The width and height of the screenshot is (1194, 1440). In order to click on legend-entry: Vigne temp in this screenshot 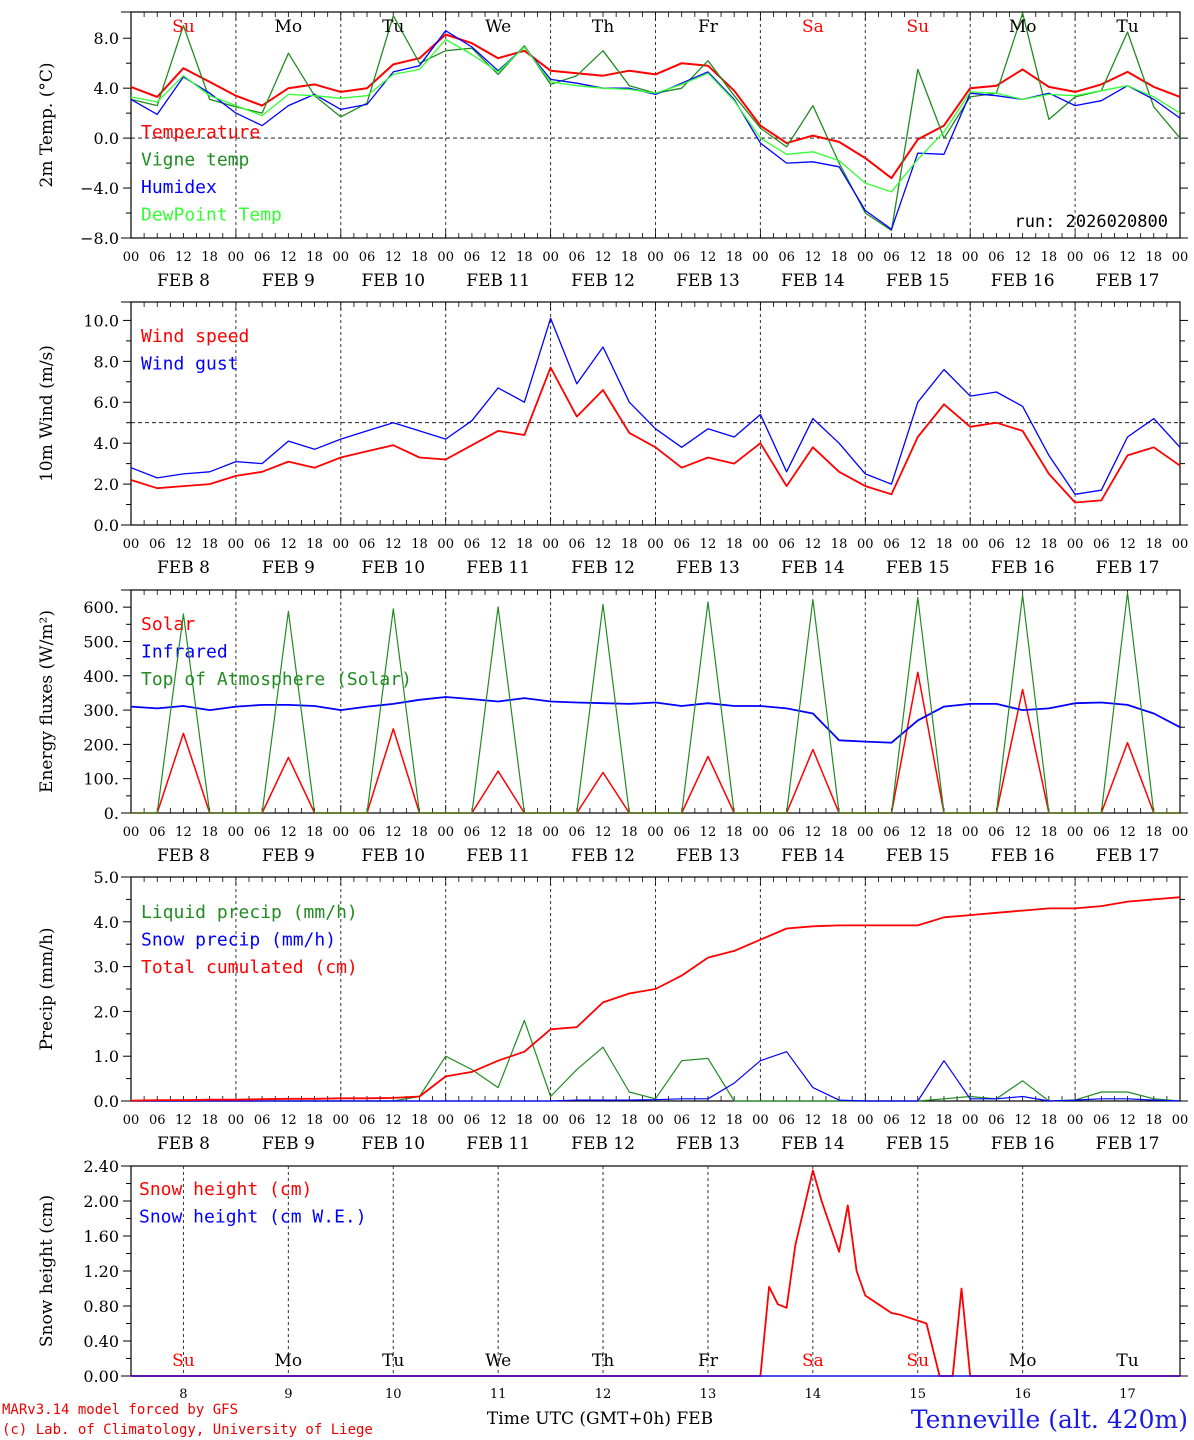, I will do `click(195, 160)`.